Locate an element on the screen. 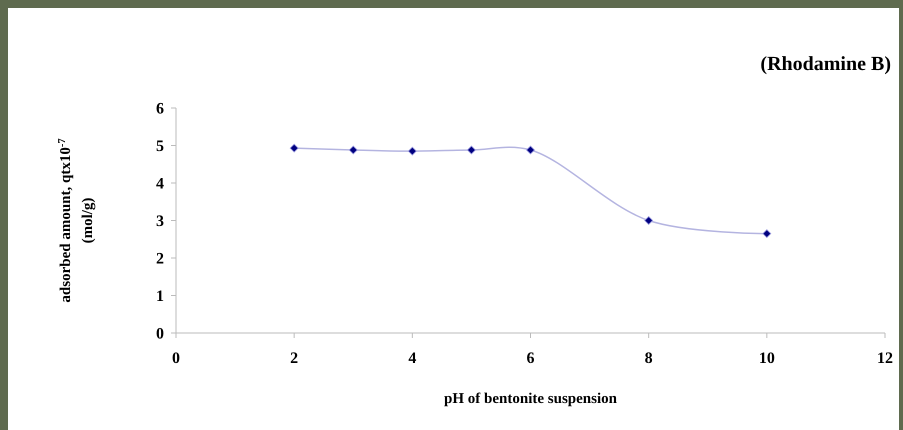  x-tick-label: 2 is located at coordinates (294, 358).